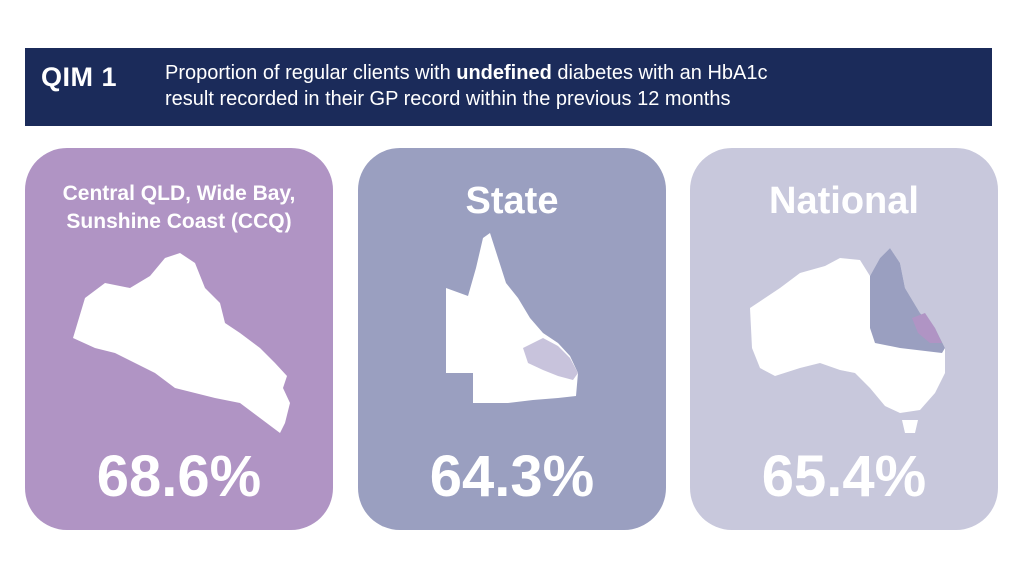  What do you see at coordinates (179, 476) in the screenshot?
I see `card-value: 68.6%` at bounding box center [179, 476].